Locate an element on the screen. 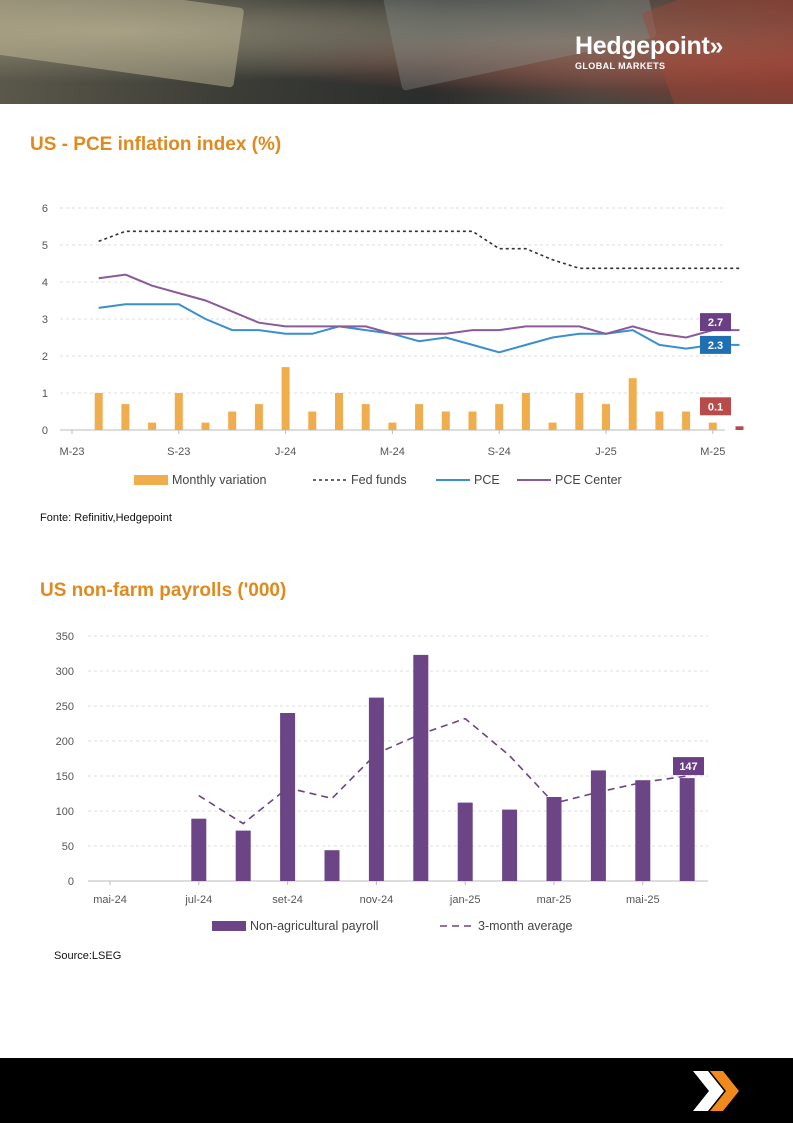  y-tick-label: 300 is located at coordinates (65, 672).